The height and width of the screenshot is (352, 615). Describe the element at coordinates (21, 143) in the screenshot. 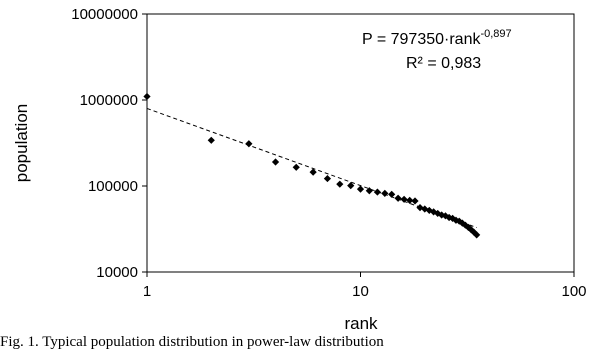

I see `y-axis-label: population` at that location.